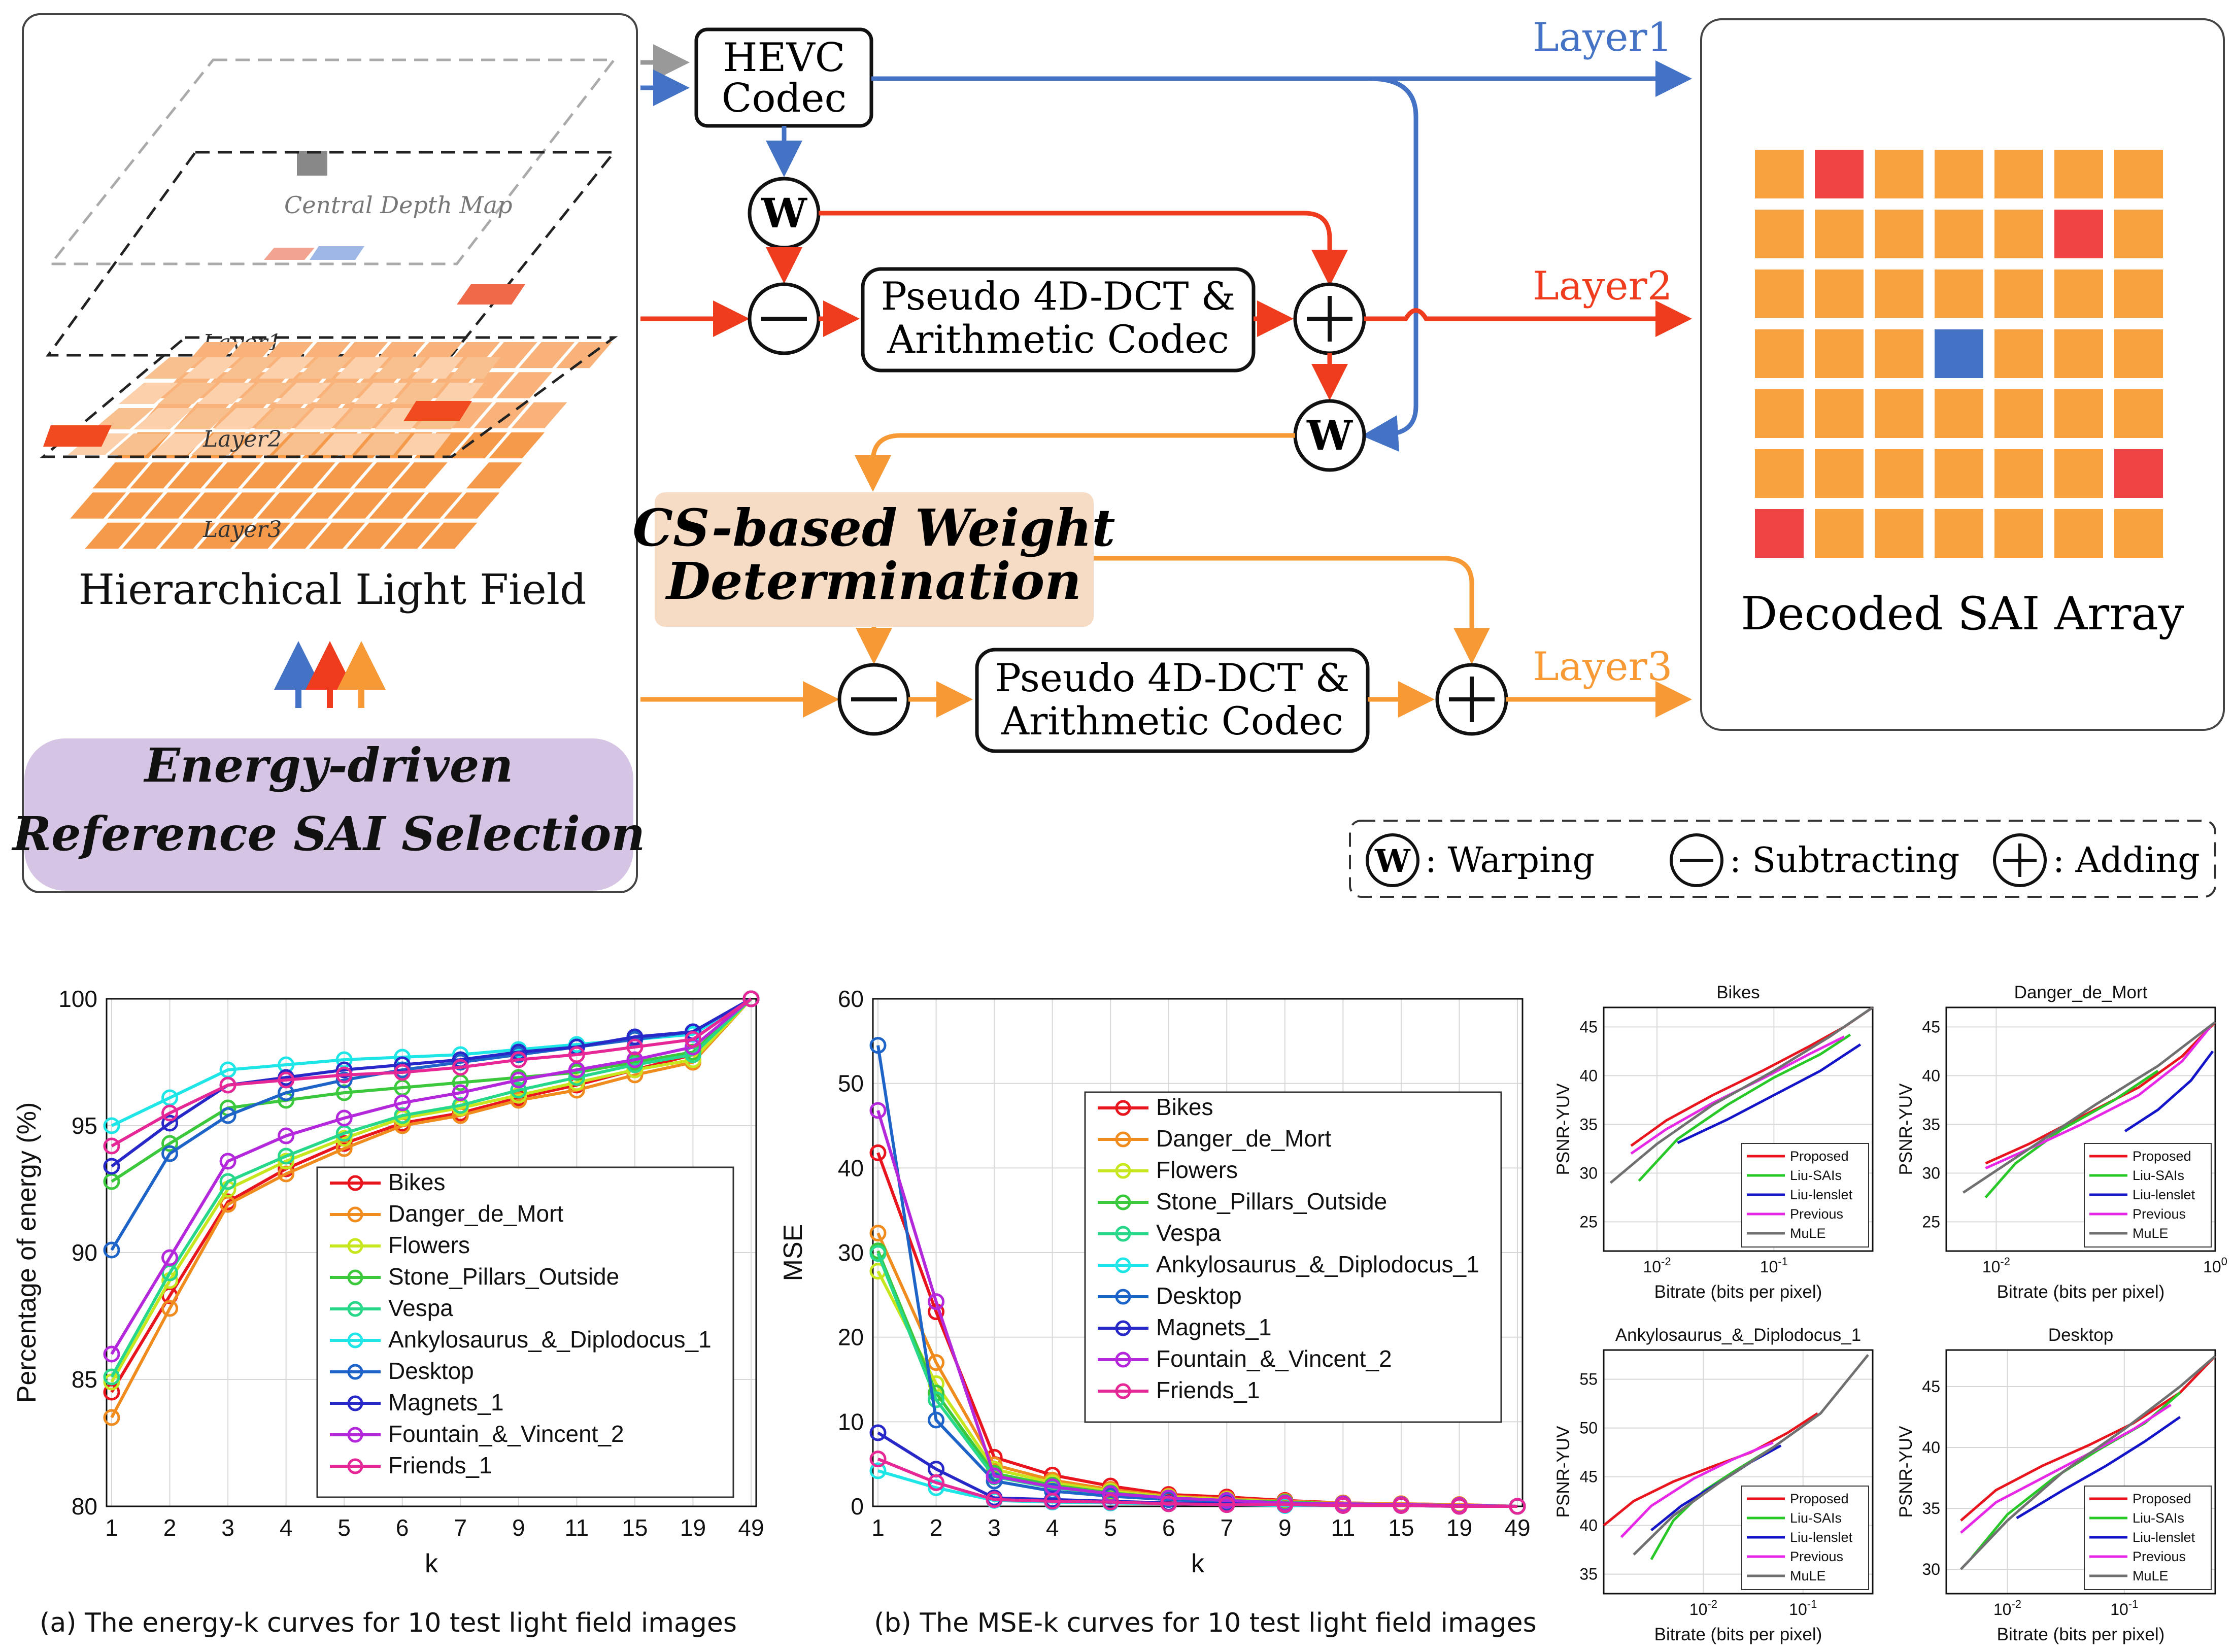 The height and width of the screenshot is (1652, 2233). What do you see at coordinates (1738, 1292) in the screenshot?
I see `x-axis-label: Bitrate (bits per pixel)` at bounding box center [1738, 1292].